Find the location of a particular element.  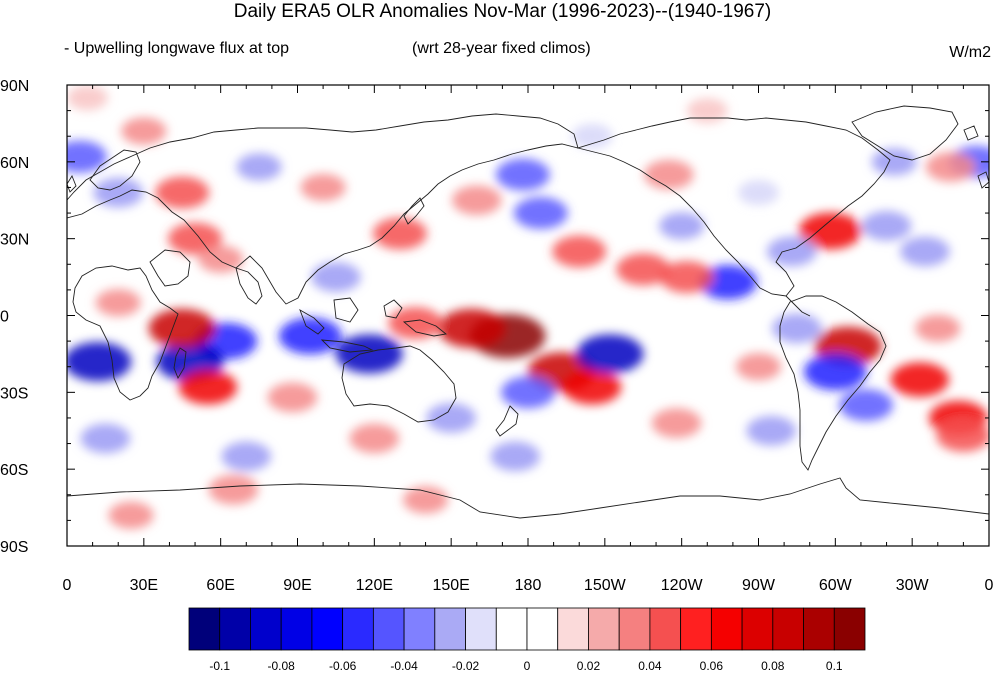

colorbar-label: -0.06 is located at coordinates (343, 666).